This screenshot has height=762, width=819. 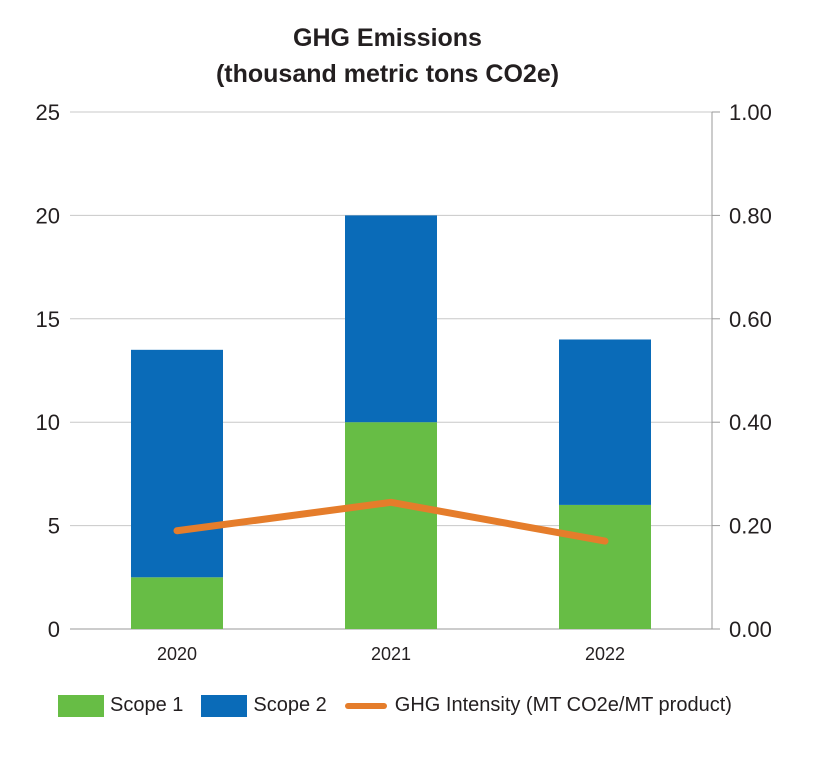 I want to click on x-tick-label: 2022, so click(x=605, y=654).